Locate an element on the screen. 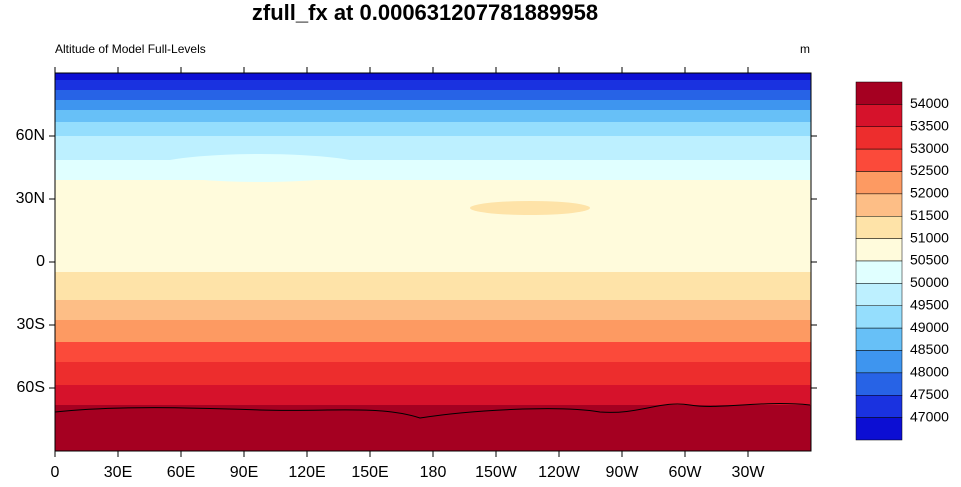 Image resolution: width=961 pixels, height=487 pixels. colorbar-label: 53500 is located at coordinates (929, 125).